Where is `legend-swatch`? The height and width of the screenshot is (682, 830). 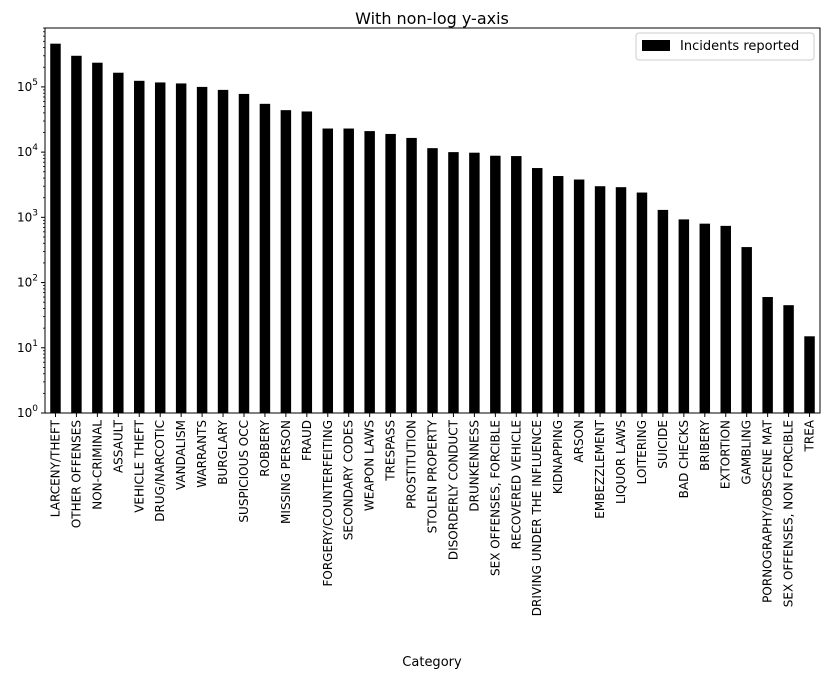 legend-swatch is located at coordinates (656, 45).